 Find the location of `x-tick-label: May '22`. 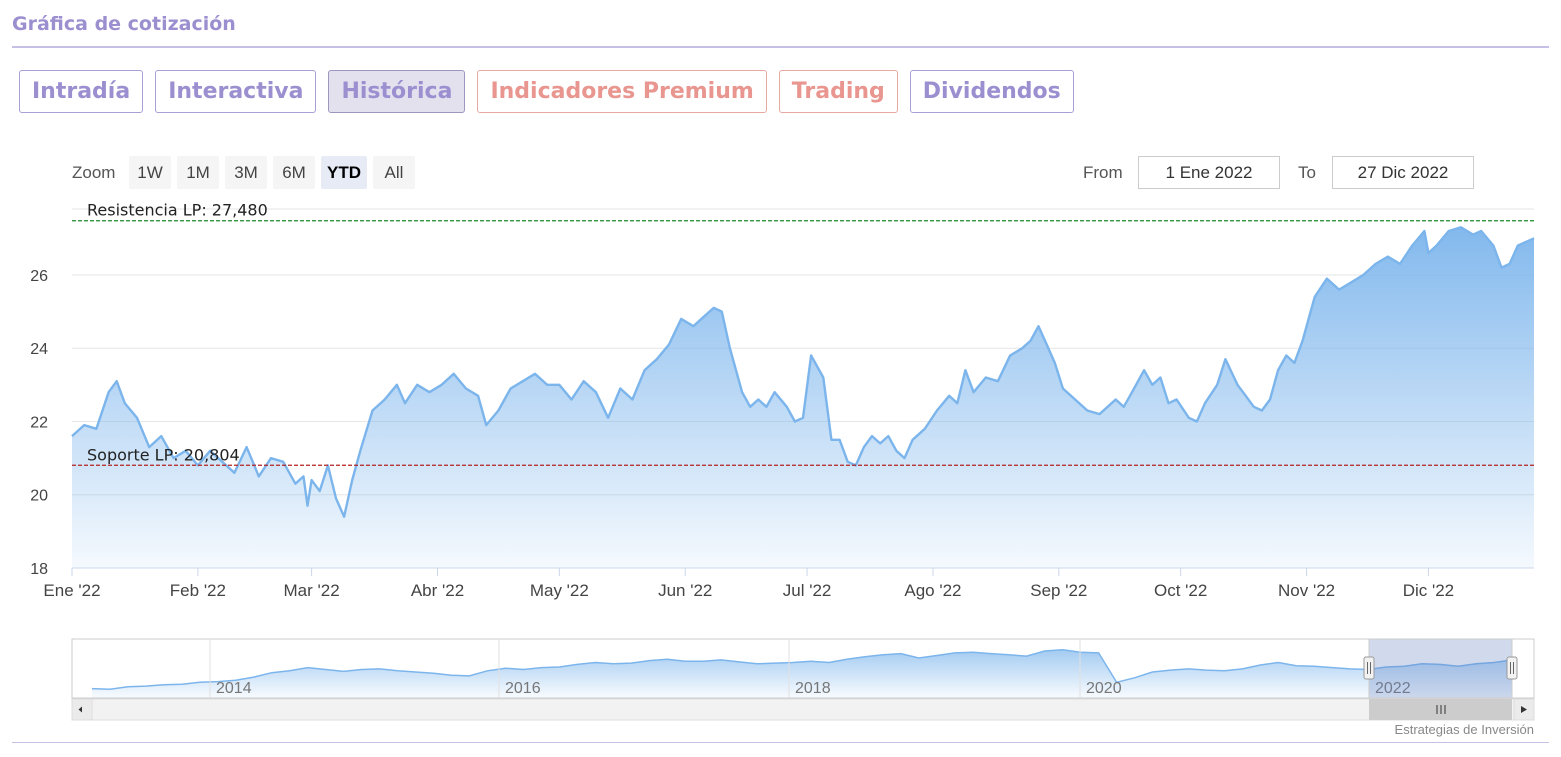

x-tick-label: May '22 is located at coordinates (559, 590).